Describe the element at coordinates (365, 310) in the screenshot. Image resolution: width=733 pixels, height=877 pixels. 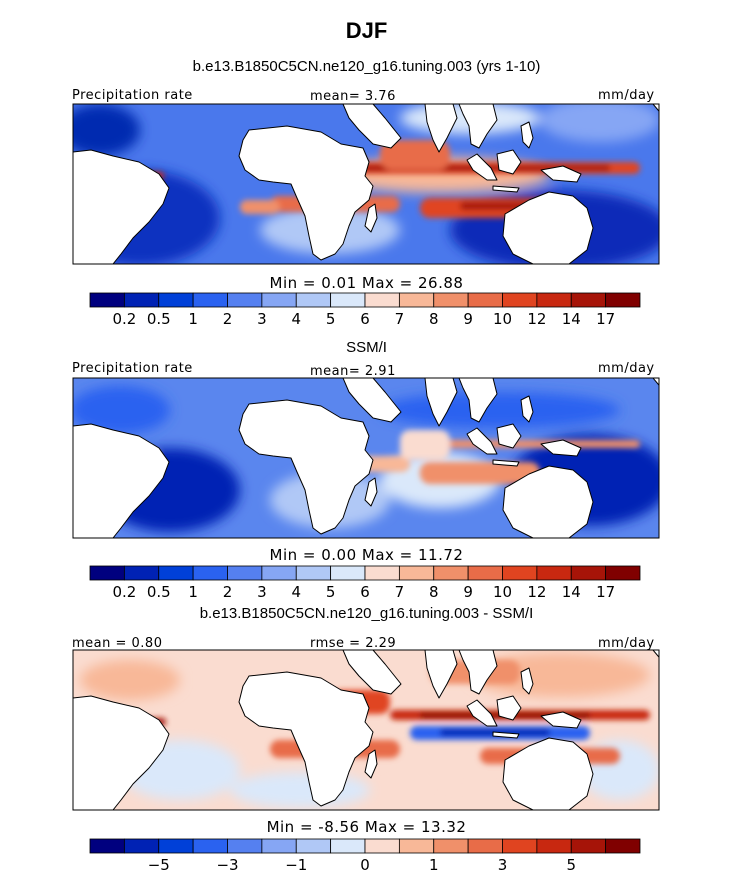
I see `colorbar-precip-1: 0.2 0.5 1 2 3 4 5 6 7 8 9 10 12 14 17` at that location.